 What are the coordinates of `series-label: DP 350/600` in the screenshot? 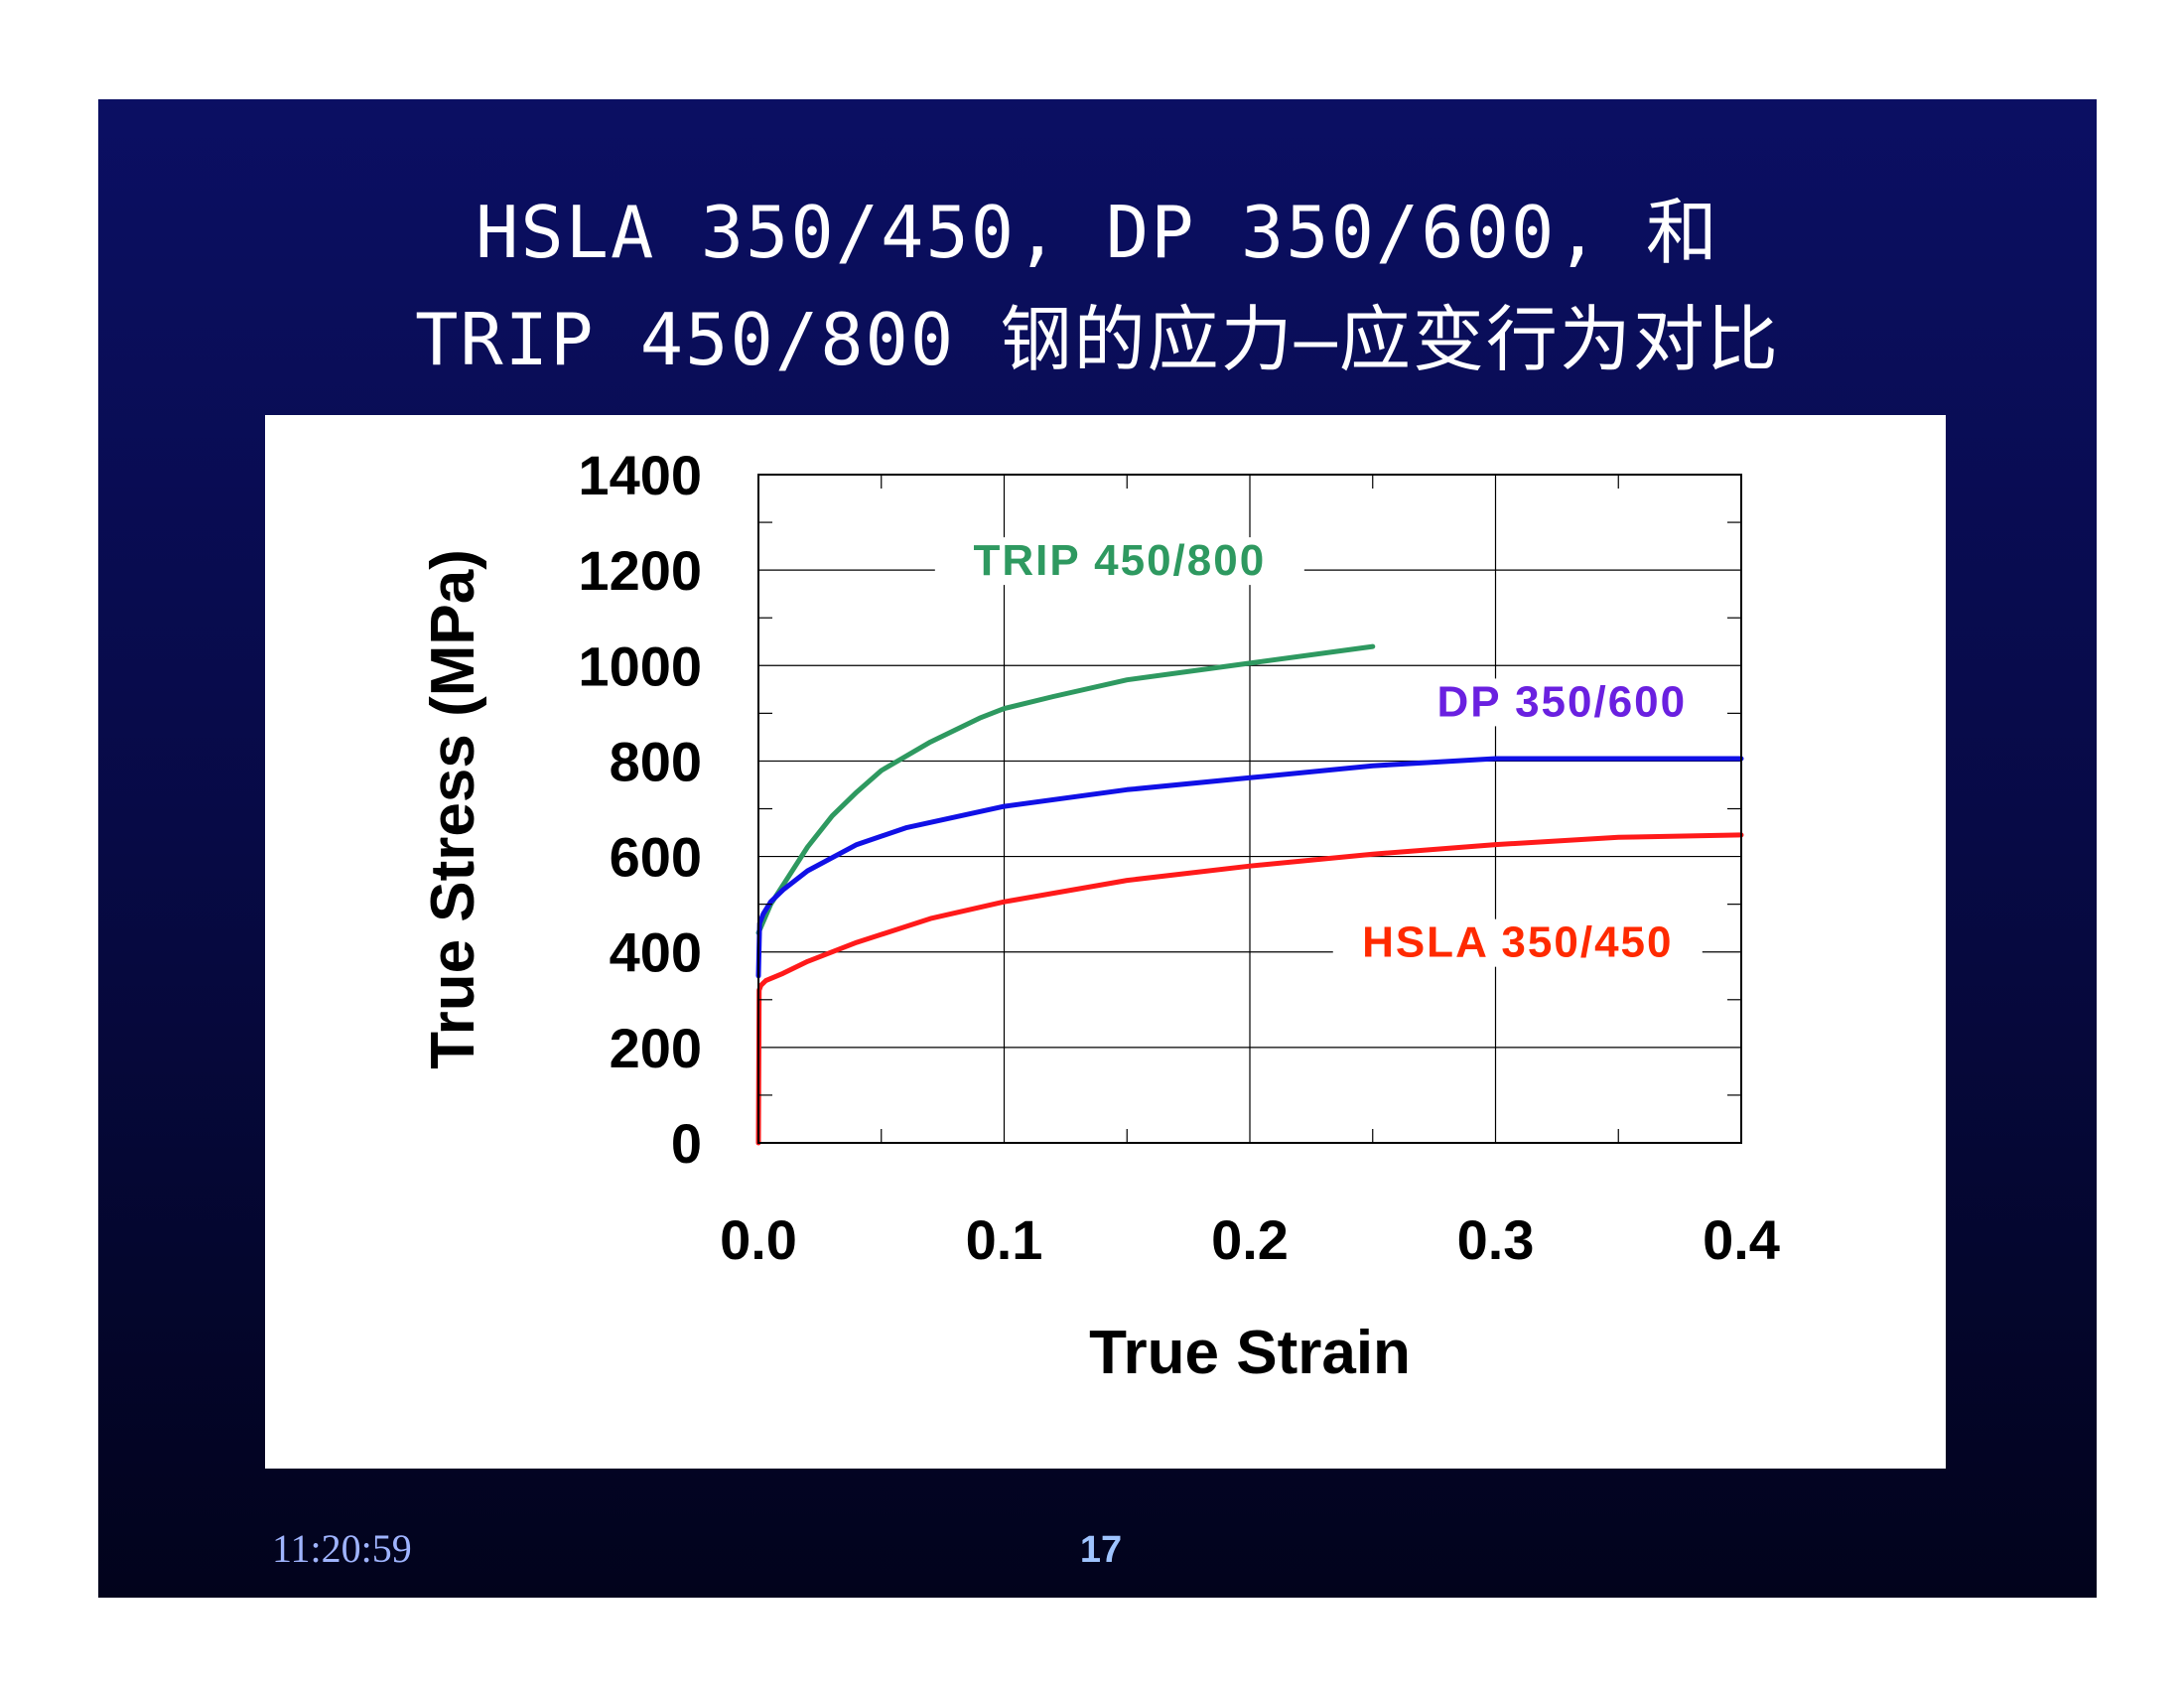 It's located at (1562, 701).